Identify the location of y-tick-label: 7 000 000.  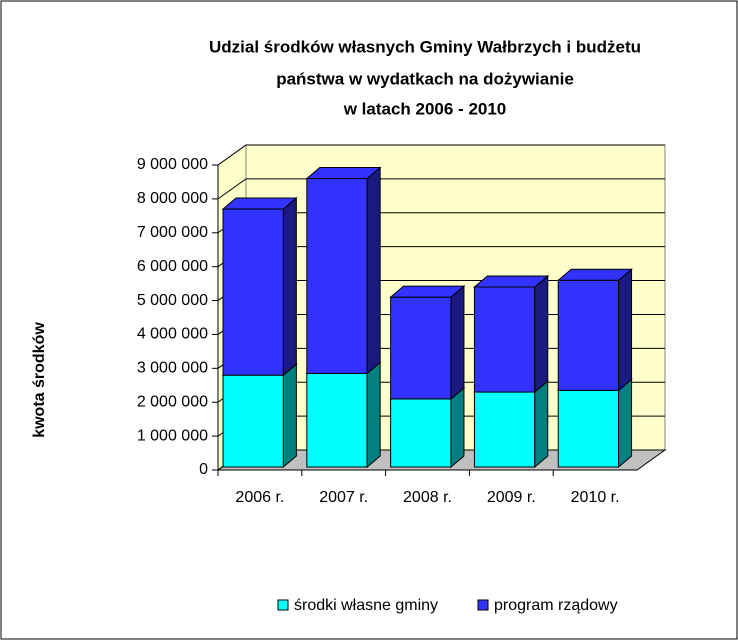
(172, 232).